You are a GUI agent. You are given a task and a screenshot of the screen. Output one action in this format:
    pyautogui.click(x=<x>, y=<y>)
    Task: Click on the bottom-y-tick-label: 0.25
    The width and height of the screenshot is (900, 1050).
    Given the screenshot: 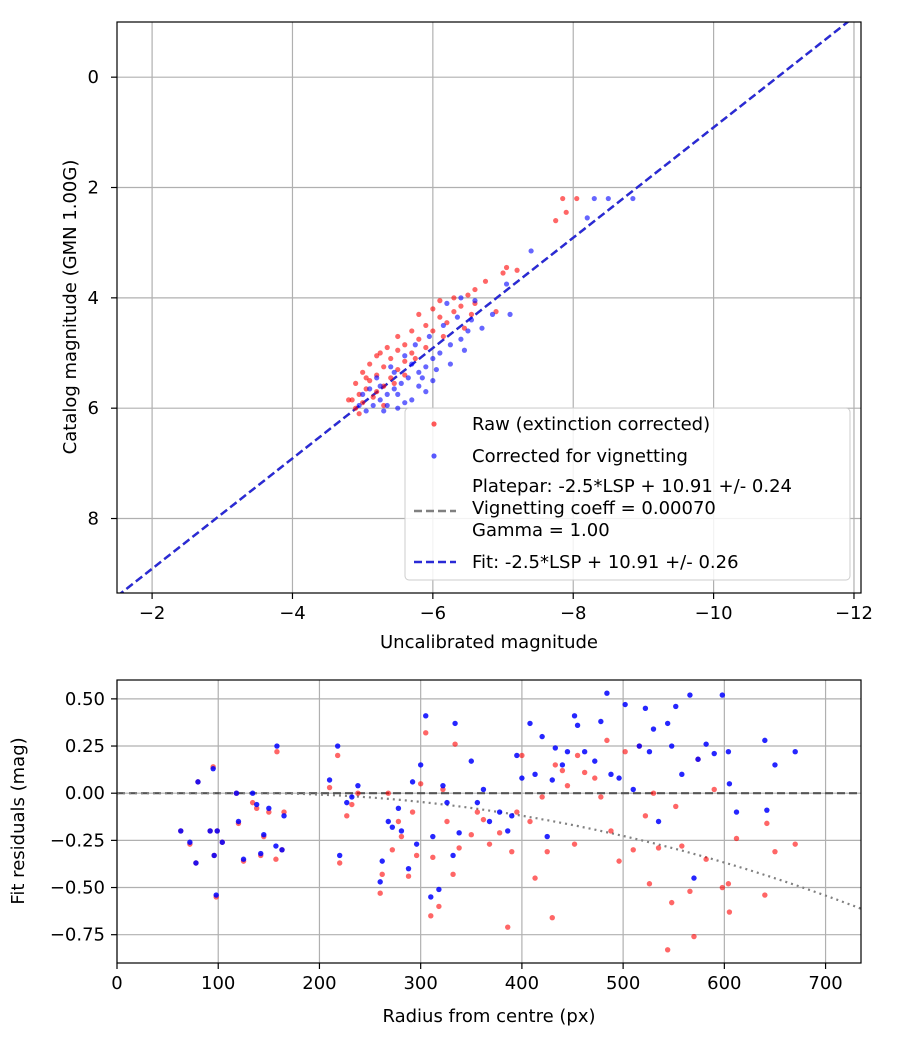 What is the action you would take?
    pyautogui.click(x=85, y=746)
    